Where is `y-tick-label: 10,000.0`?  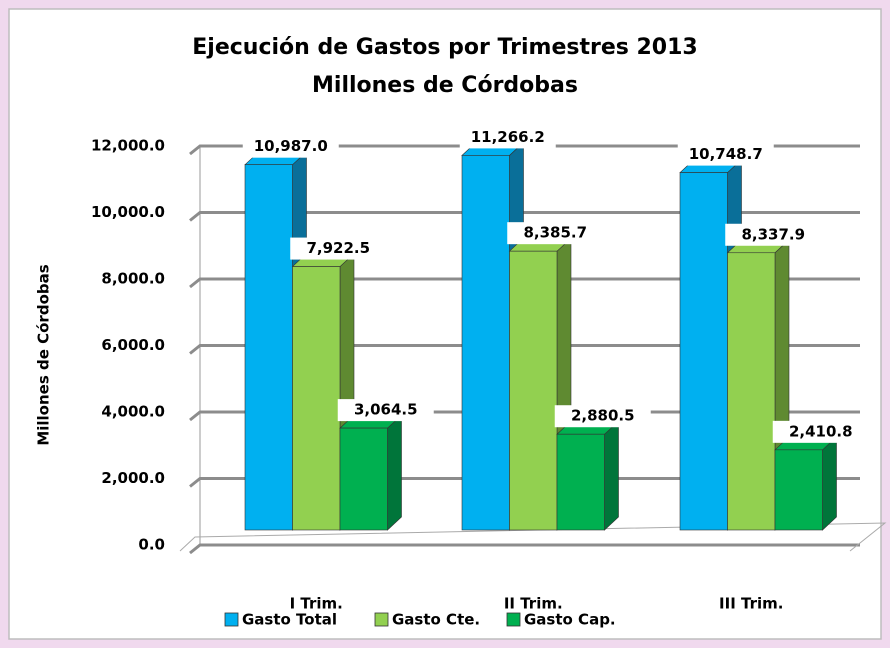
y-tick-label: 10,000.0 is located at coordinates (128, 212).